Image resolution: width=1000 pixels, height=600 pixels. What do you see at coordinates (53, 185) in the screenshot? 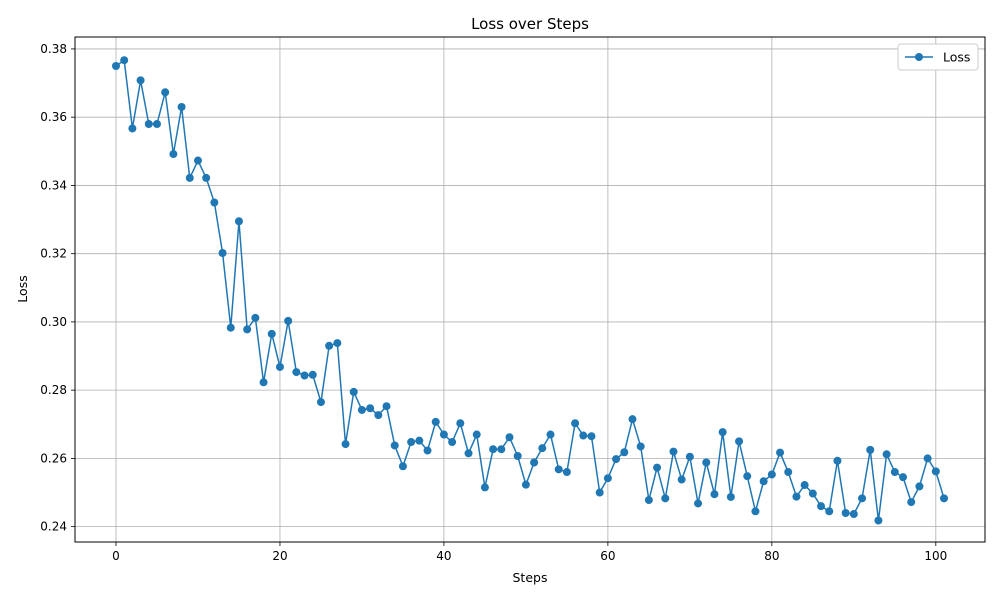
I see `y-tick-label: 0.34` at bounding box center [53, 185].